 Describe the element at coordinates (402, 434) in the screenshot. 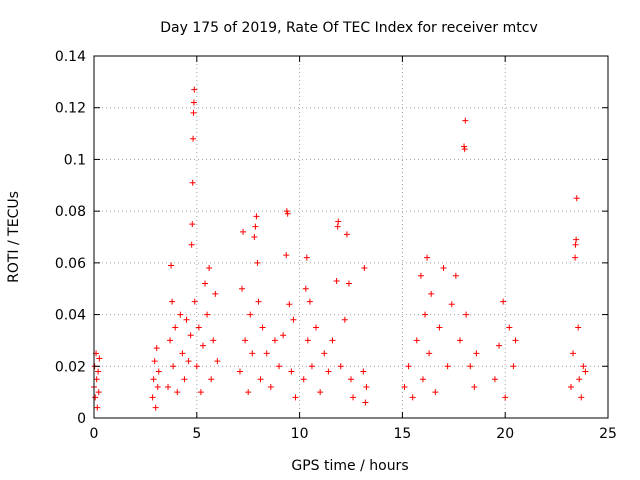

I see `x-tick-label: 15` at that location.